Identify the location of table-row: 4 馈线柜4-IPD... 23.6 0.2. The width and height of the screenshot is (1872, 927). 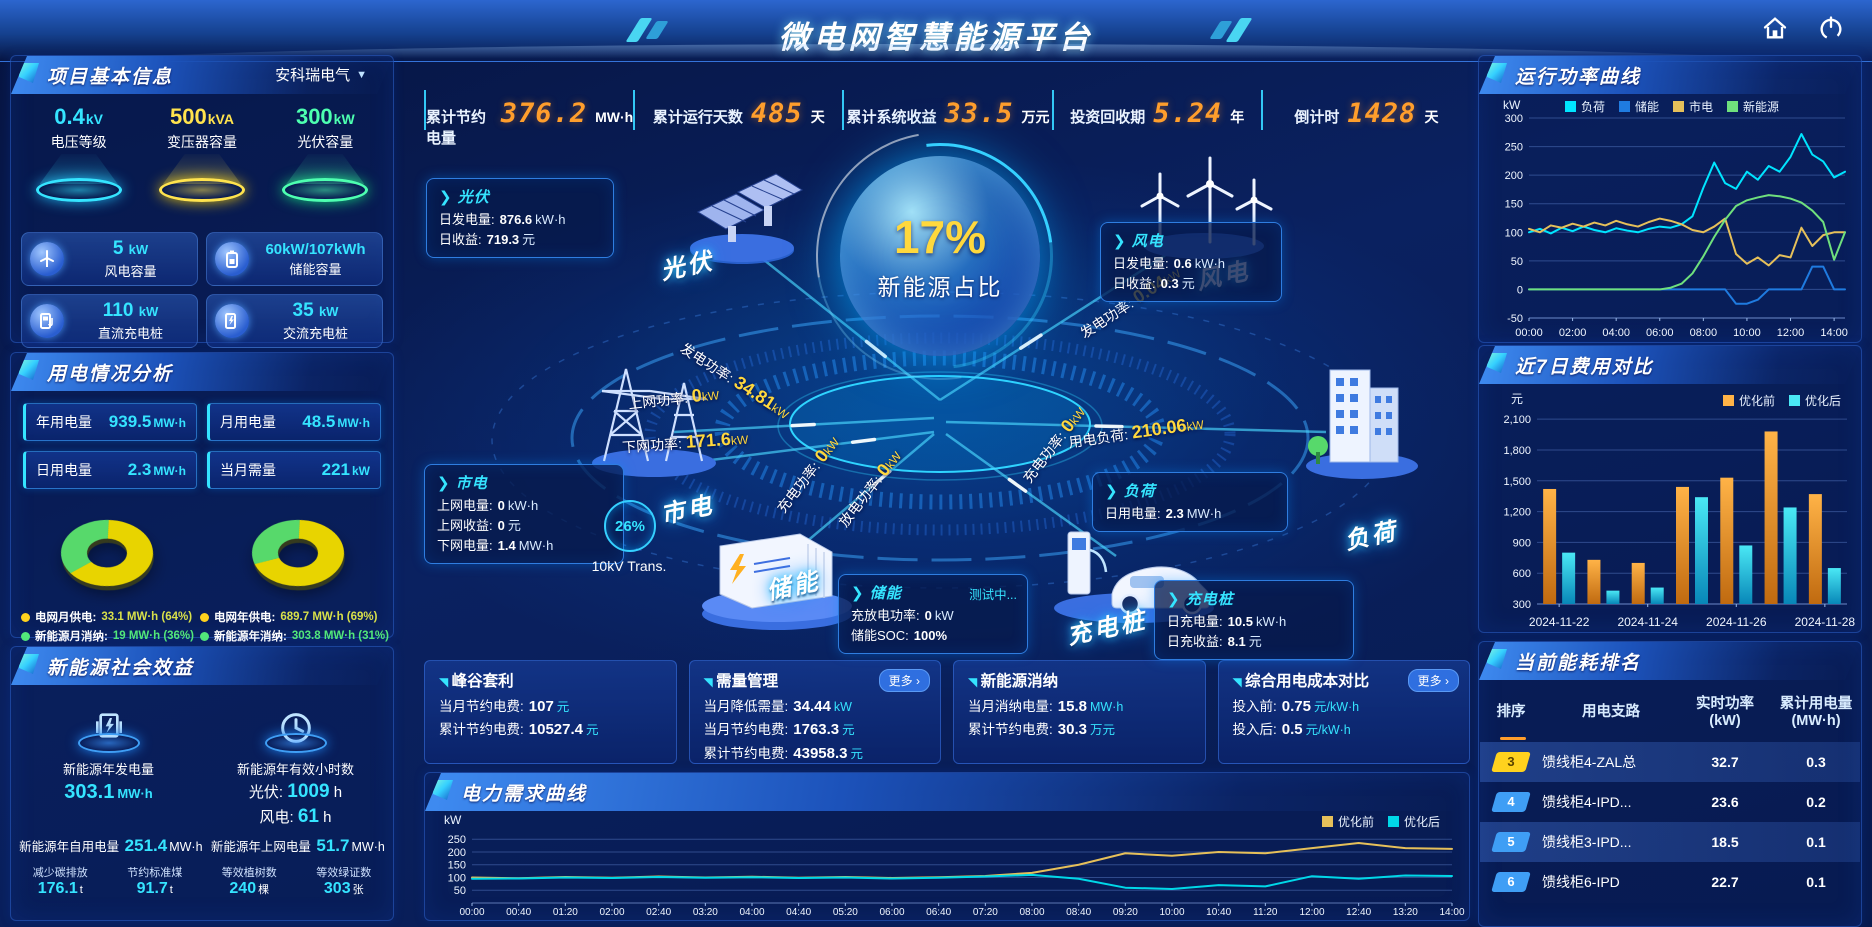
(1670, 802).